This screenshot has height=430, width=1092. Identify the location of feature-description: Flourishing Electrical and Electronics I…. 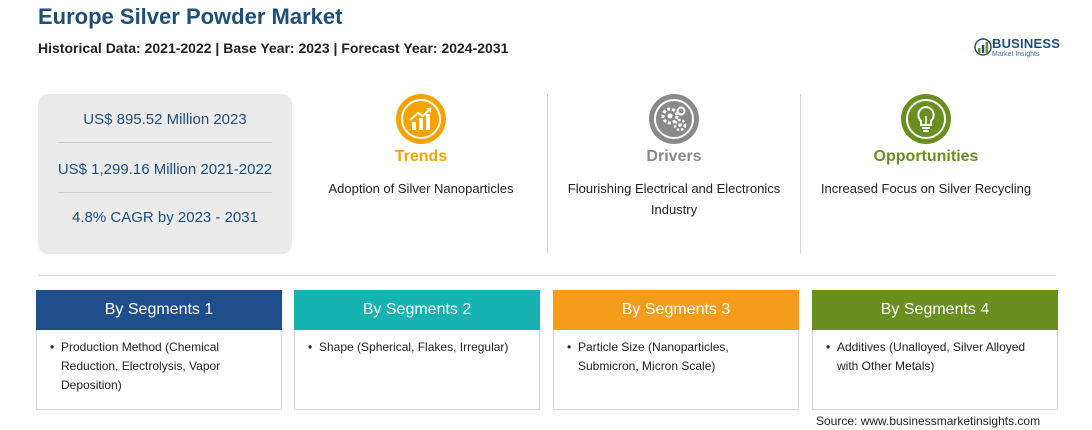
(674, 199).